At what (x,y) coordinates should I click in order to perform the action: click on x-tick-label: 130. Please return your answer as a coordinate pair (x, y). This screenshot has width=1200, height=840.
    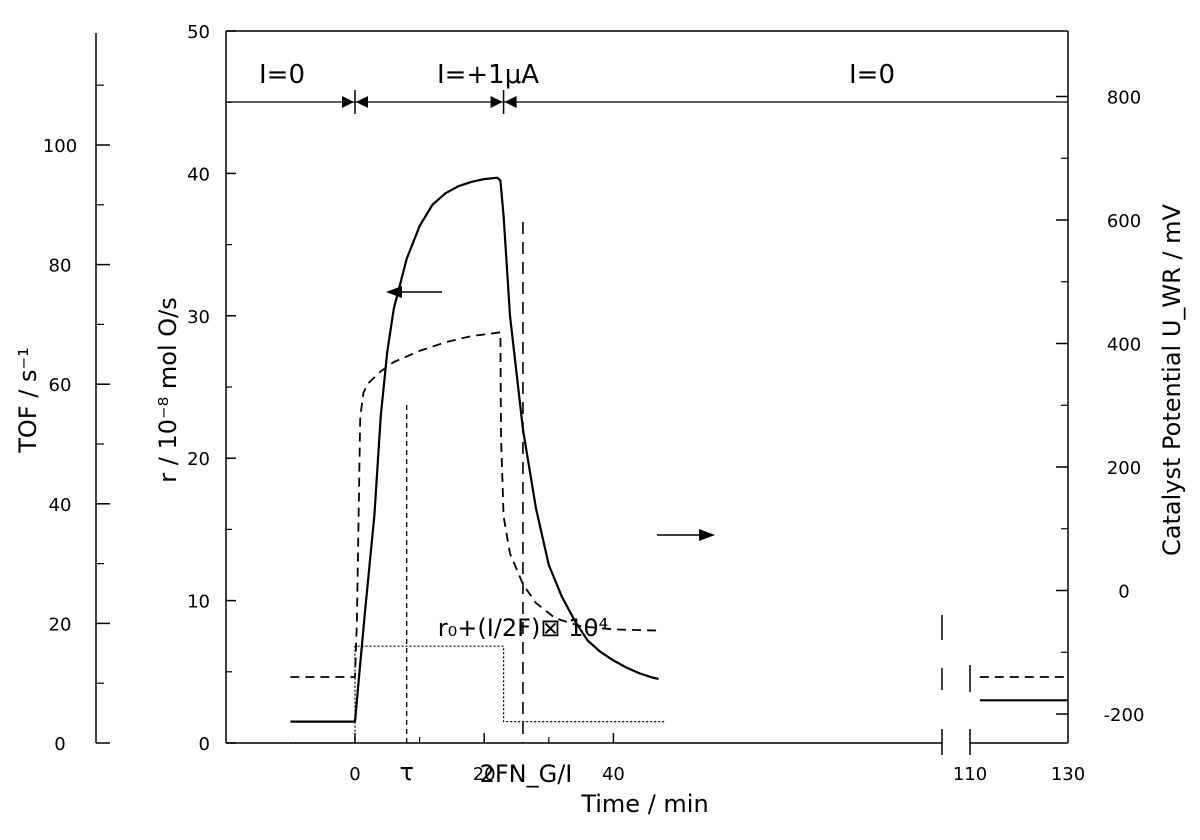
    Looking at the image, I should click on (1068, 774).